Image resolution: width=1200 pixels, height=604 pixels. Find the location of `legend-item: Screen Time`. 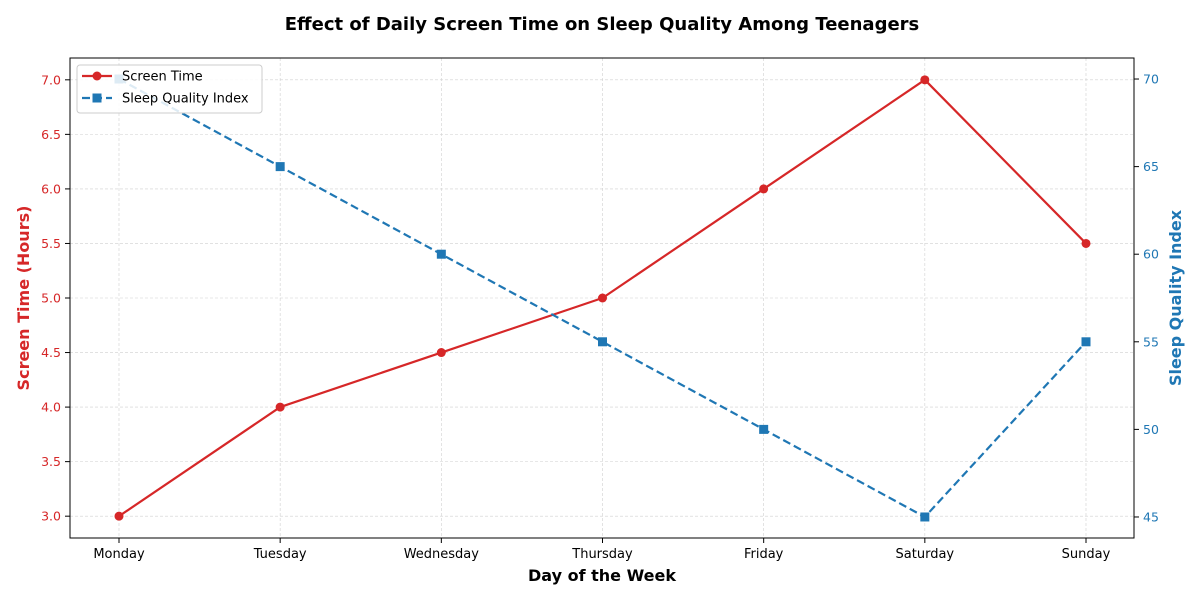

legend-item: Screen Time is located at coordinates (142, 77).